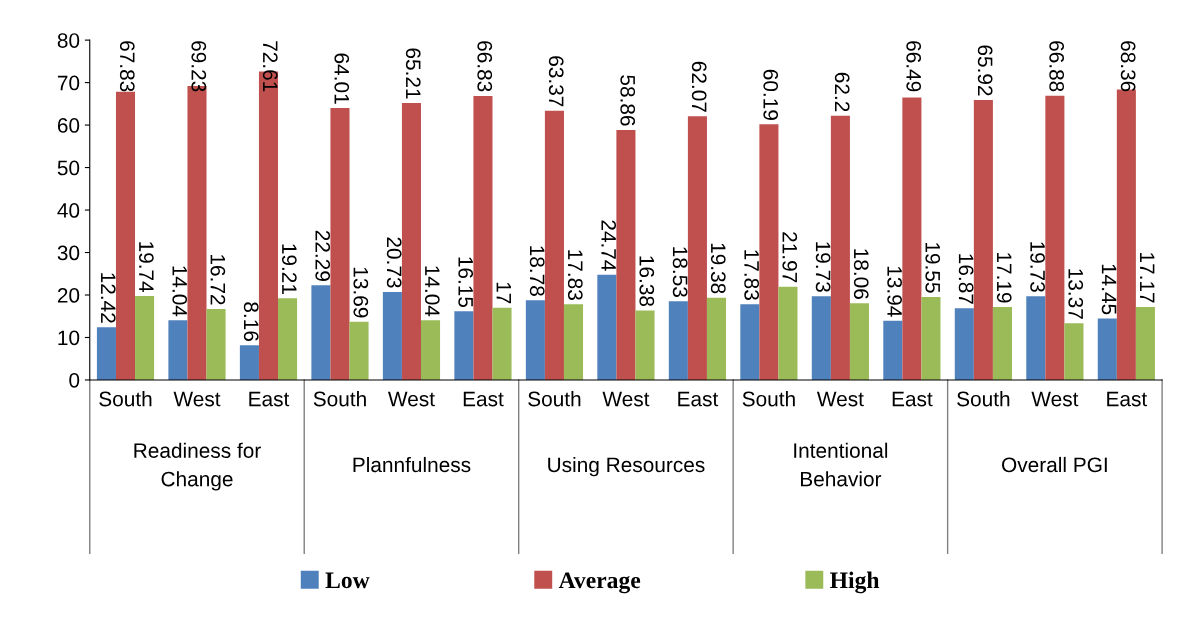 This screenshot has height=627, width=1181. I want to click on y-tick-label: 30, so click(68, 253).